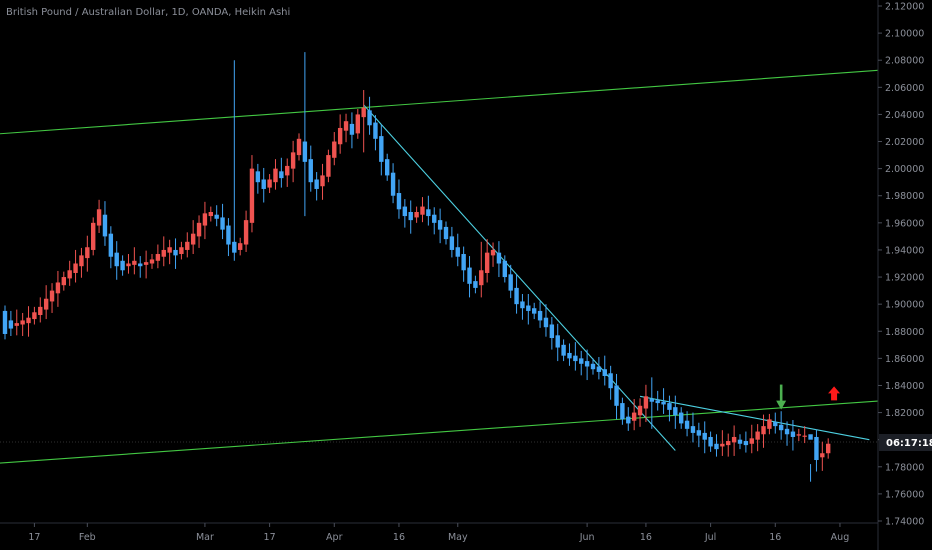 The width and height of the screenshot is (932, 550). Describe the element at coordinates (904, 359) in the screenshot. I see `y-tick-label: 1.86000` at that location.